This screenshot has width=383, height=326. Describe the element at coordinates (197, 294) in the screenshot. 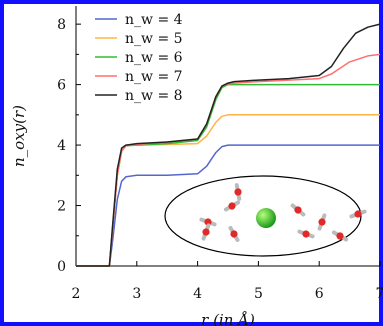

I see `x-tick-label: 4` at that location.